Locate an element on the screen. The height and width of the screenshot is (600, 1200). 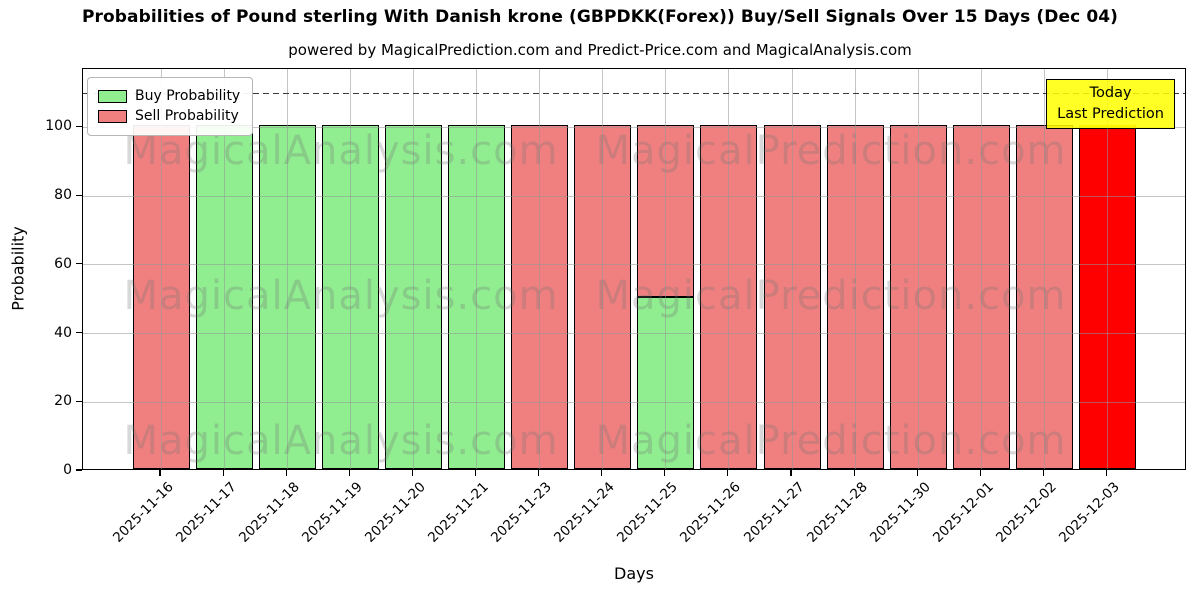
x-tick-label: 2025-11-23 is located at coordinates (521, 512).